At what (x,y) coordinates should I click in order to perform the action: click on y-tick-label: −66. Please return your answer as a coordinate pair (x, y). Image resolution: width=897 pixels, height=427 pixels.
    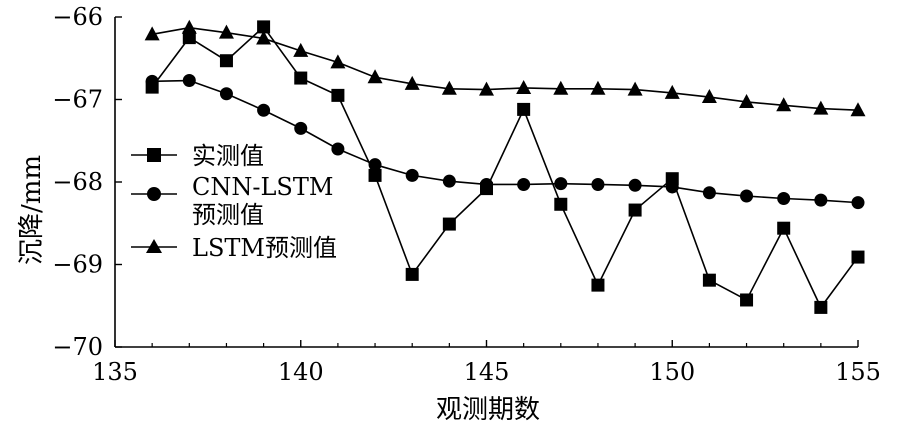
    Looking at the image, I should click on (77, 17).